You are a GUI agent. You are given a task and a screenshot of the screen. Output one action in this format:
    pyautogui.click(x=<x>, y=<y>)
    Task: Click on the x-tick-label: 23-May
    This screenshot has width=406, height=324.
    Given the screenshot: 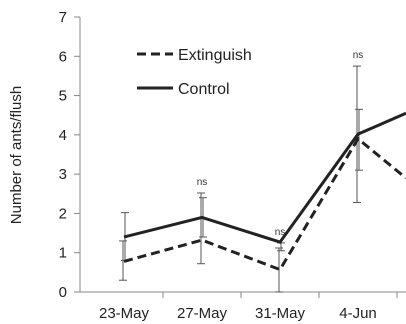 What is the action you would take?
    pyautogui.click(x=124, y=313)
    